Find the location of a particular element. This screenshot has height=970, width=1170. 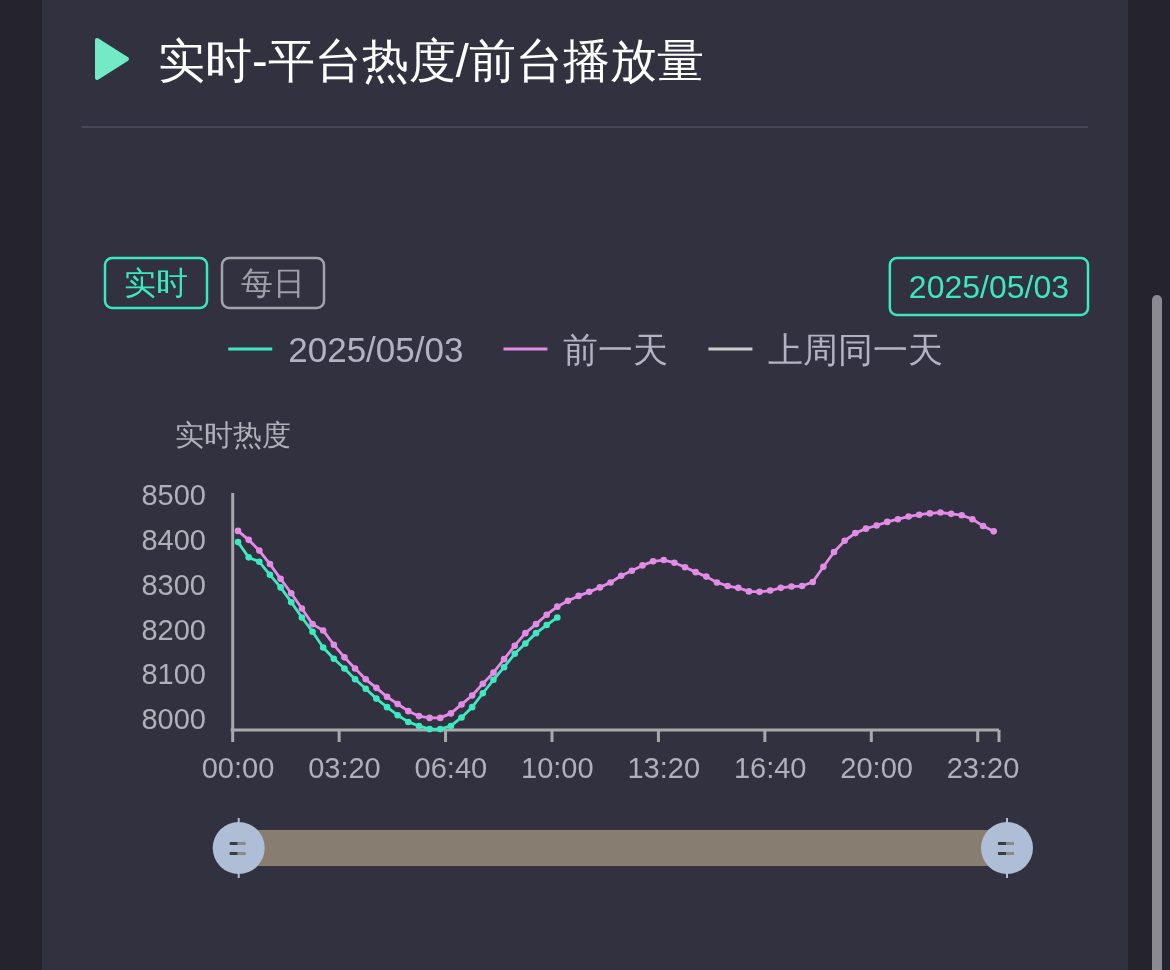

x-tick-label: 23:20 is located at coordinates (983, 768).